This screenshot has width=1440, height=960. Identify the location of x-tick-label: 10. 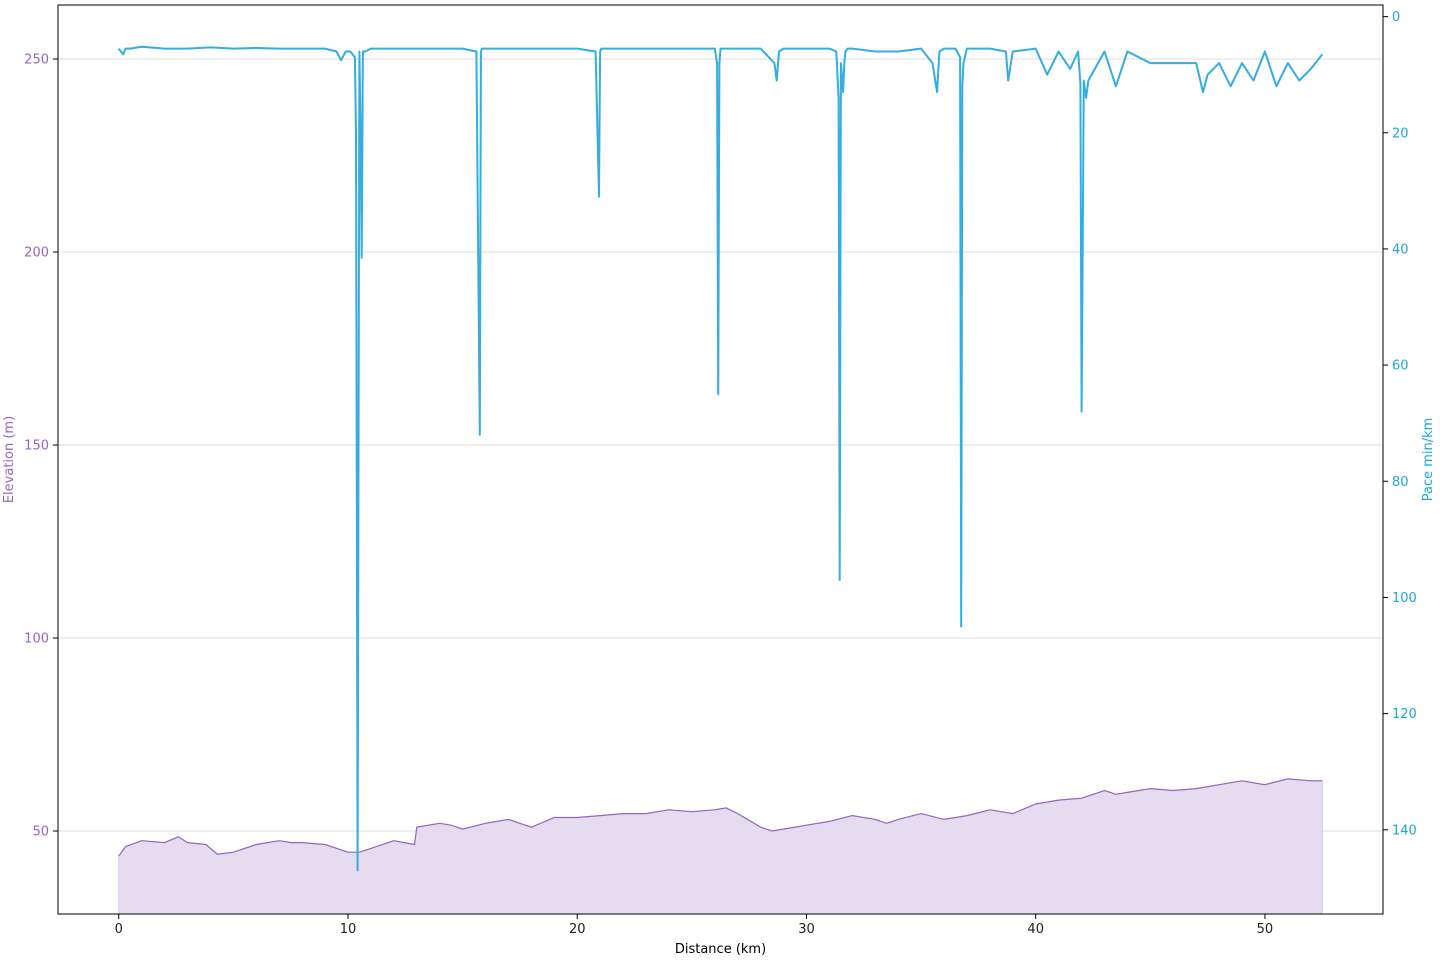
(348, 929).